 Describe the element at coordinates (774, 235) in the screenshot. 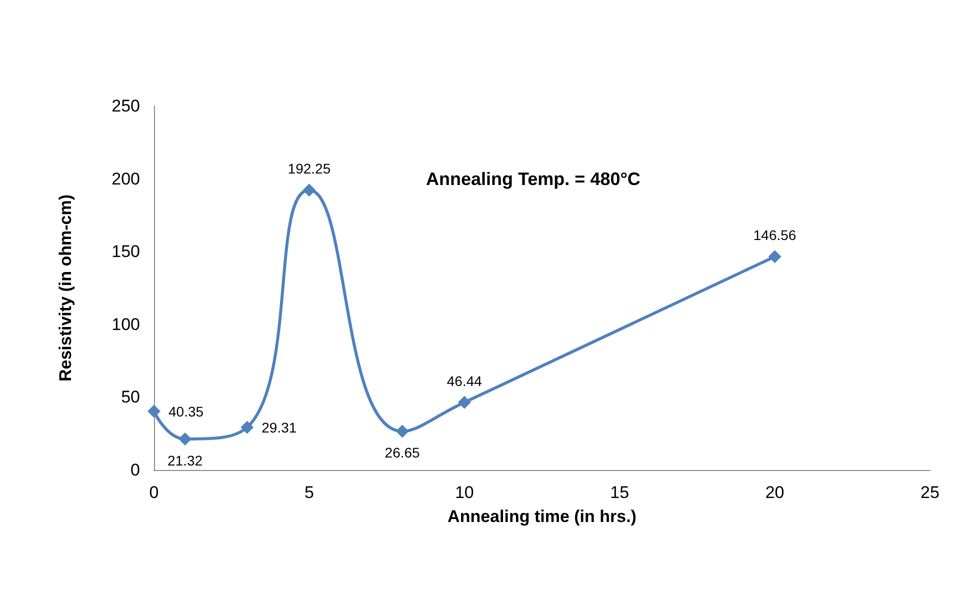

I see `data-label: 146.56` at that location.